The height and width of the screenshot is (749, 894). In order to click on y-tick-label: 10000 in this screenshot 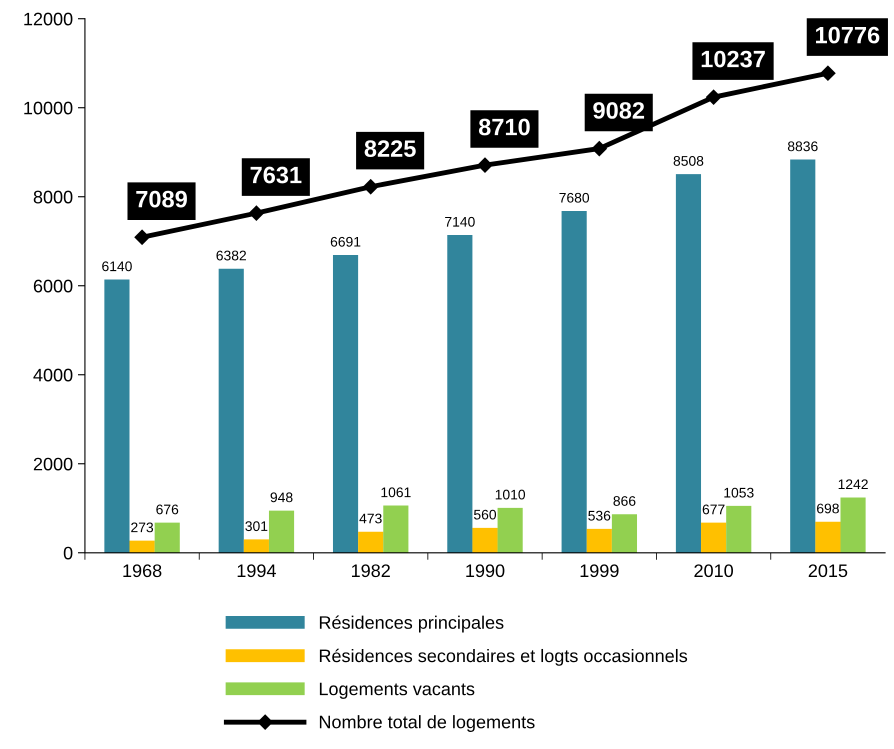, I will do `click(48, 108)`.